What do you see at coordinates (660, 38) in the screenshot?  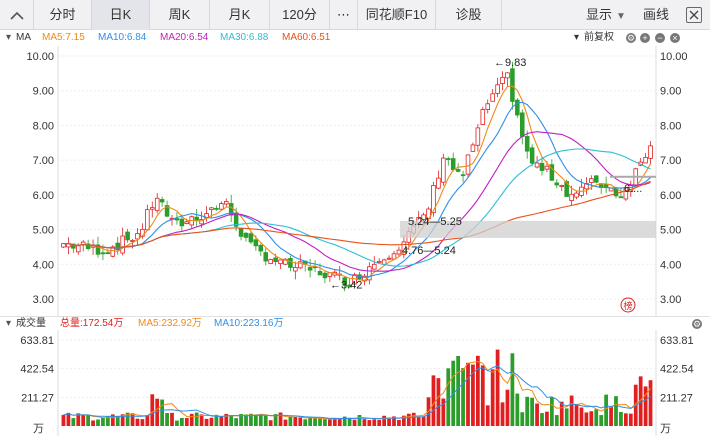 I see `zoom-out-icon: −` at bounding box center [660, 38].